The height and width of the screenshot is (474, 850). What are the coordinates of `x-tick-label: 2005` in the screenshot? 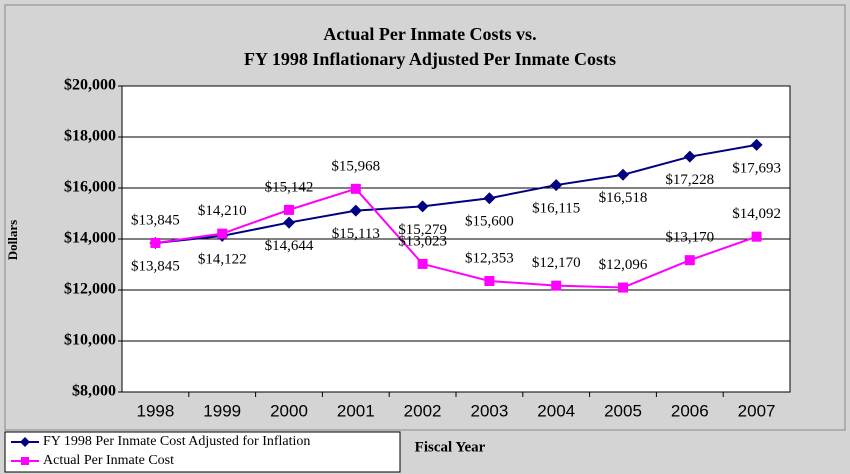 It's located at (623, 410).